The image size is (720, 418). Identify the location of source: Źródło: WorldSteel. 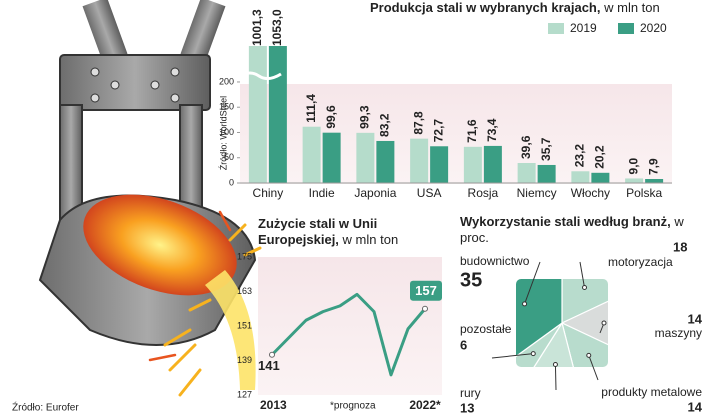
(223, 133).